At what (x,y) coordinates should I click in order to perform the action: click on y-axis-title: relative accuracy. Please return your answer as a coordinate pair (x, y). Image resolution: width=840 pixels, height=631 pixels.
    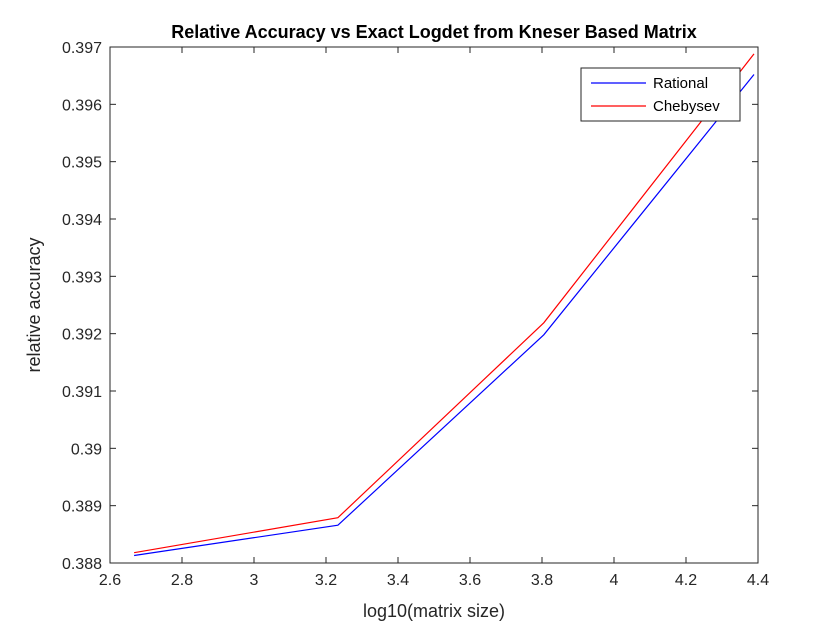
    Looking at the image, I should click on (34, 304).